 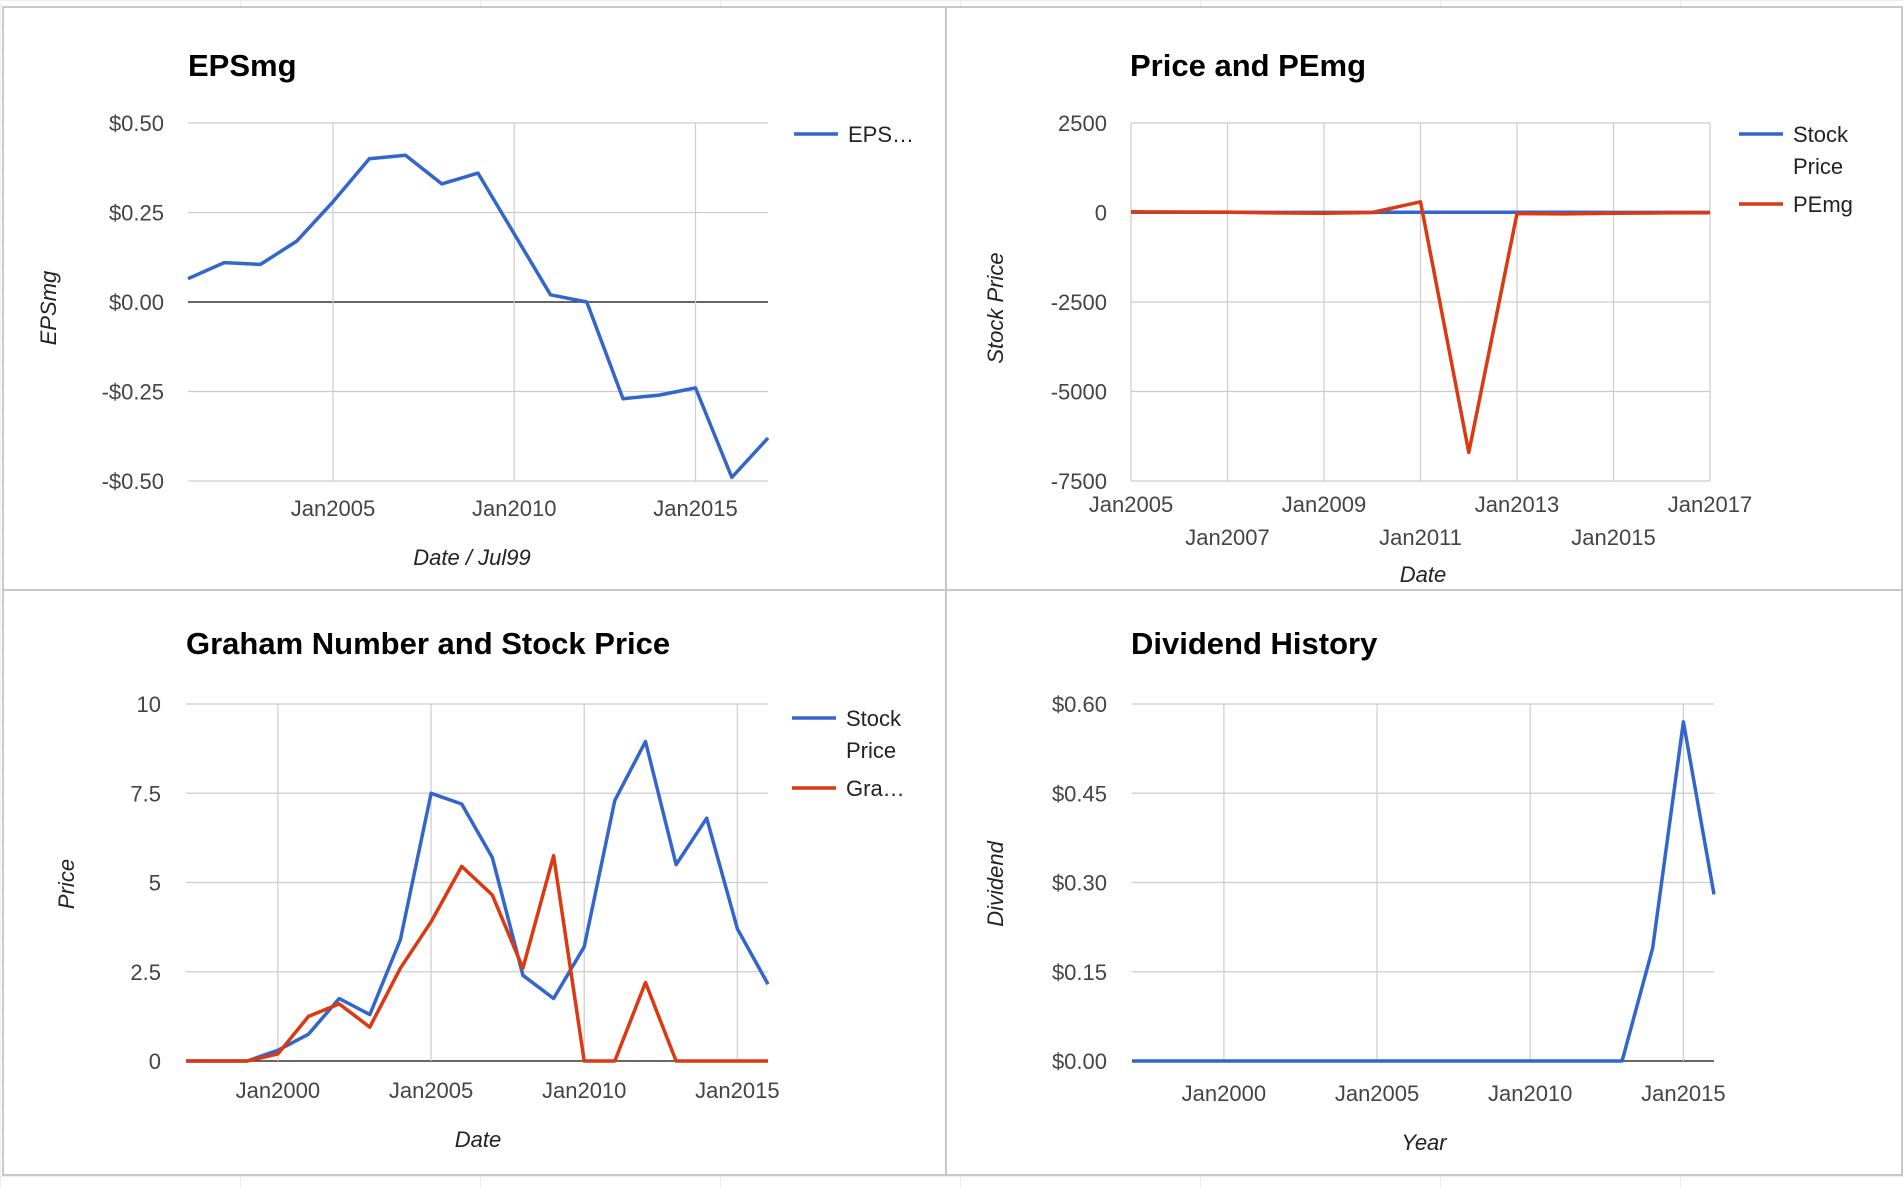 I want to click on y-tick-label: -$0.25, so click(x=133, y=392).